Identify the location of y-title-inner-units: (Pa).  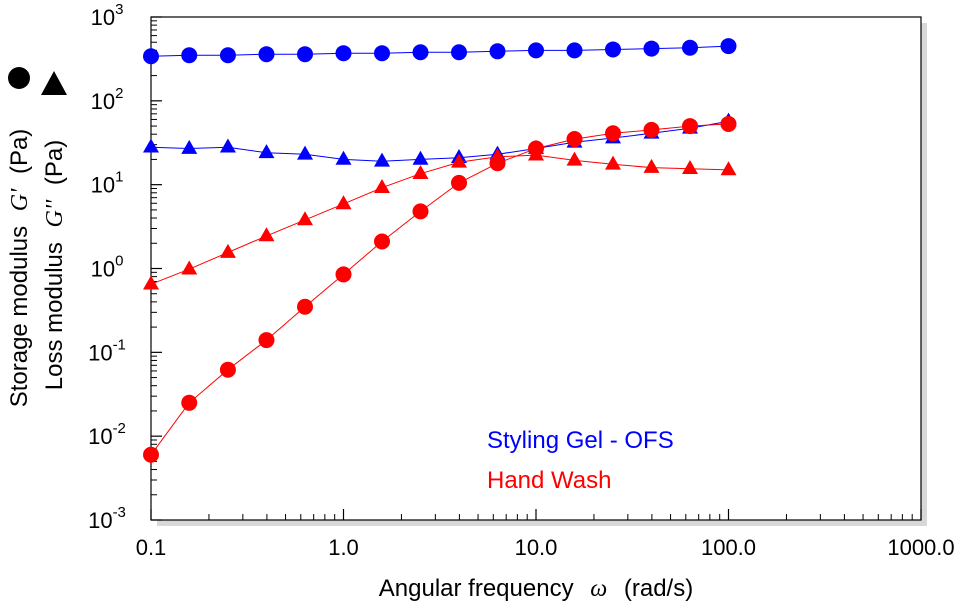
(54, 162).